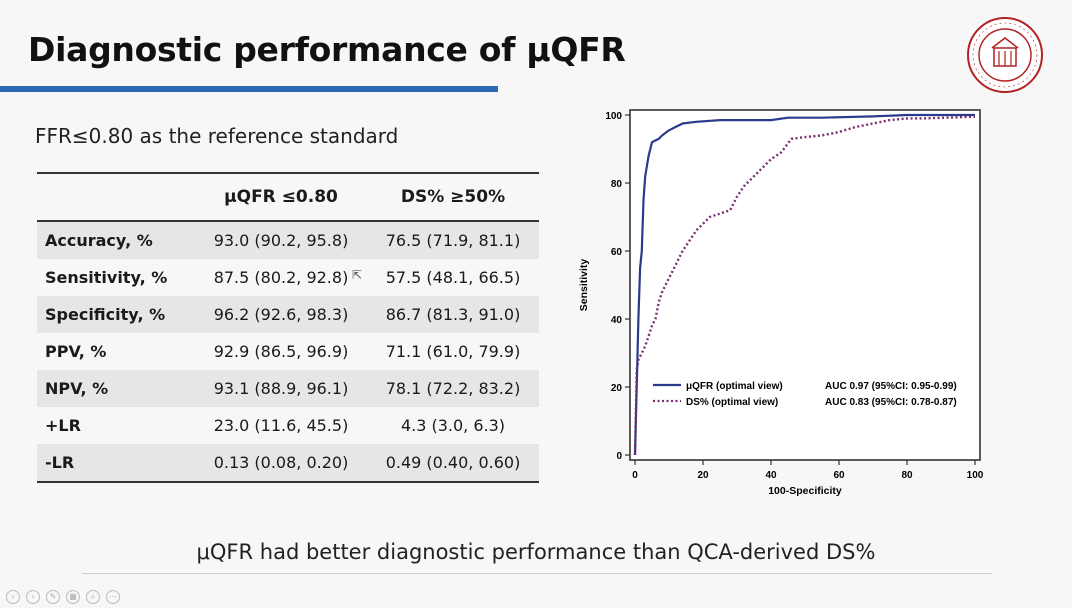 Image resolution: width=1072 pixels, height=608 pixels. I want to click on metric-cell: +LR, so click(63, 425).